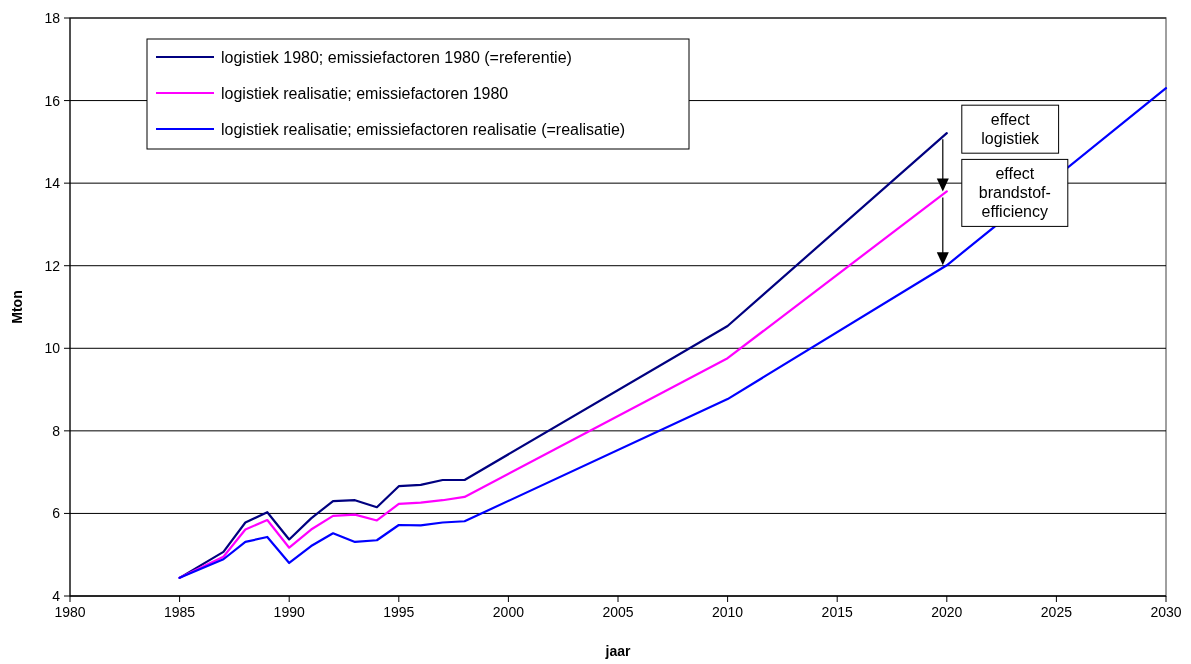 The height and width of the screenshot is (664, 1191). I want to click on x-tick-label: 2020, so click(947, 612).